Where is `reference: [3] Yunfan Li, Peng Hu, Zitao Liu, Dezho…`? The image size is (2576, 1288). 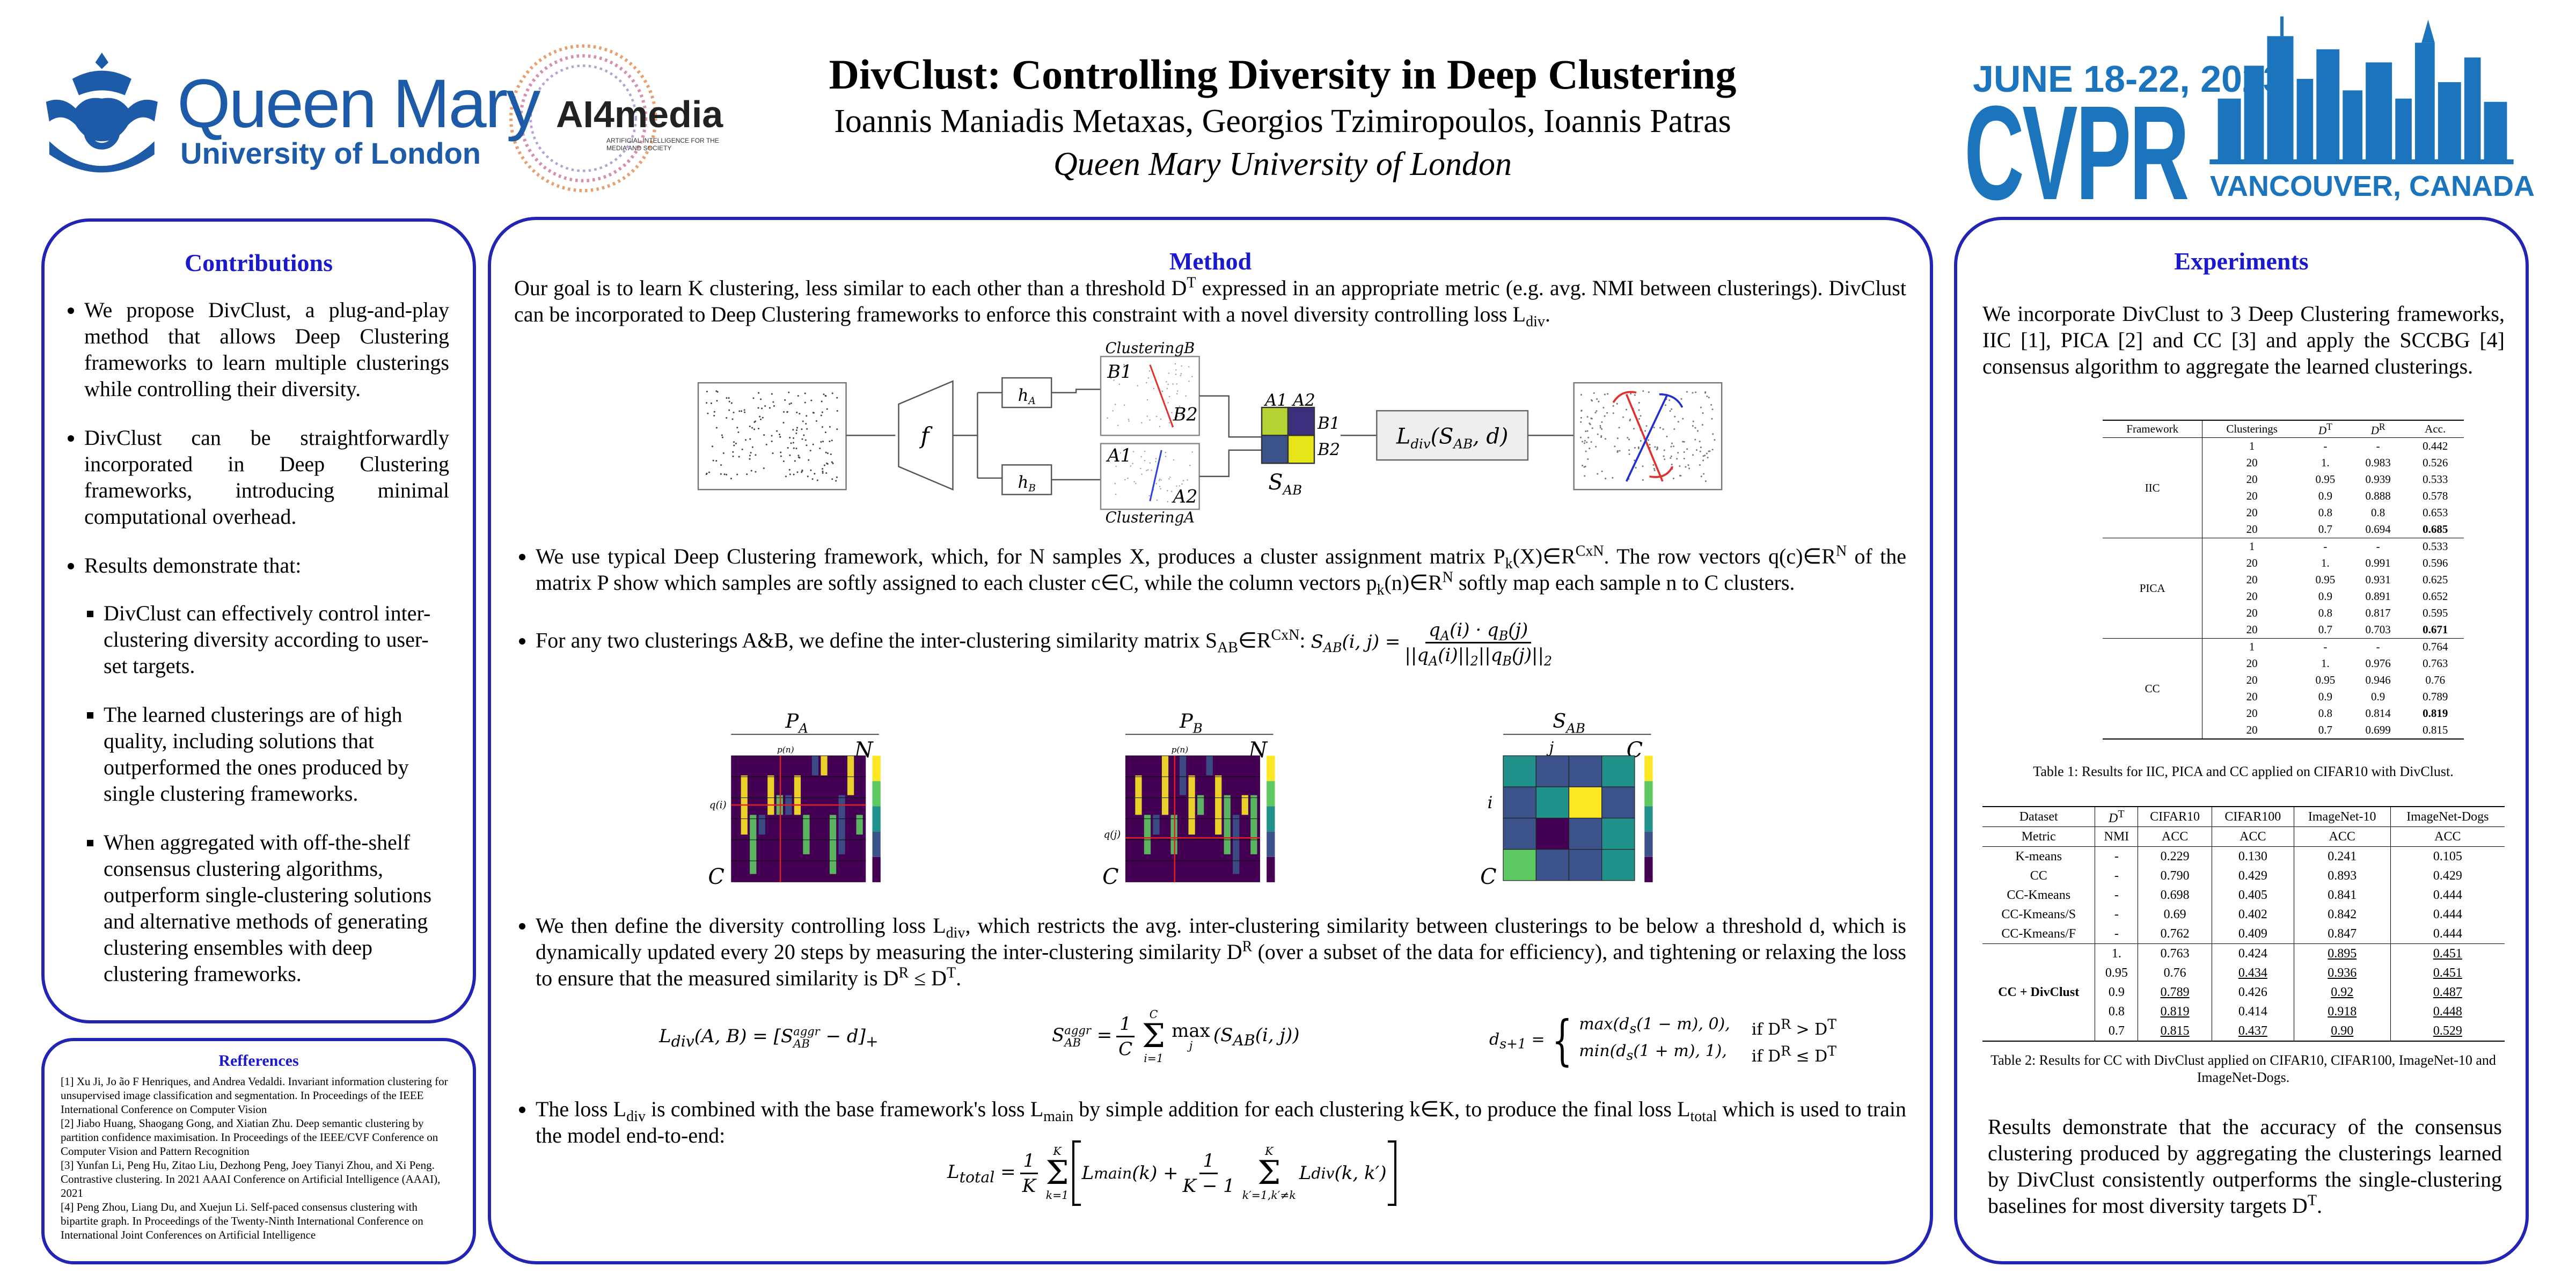 reference: [3] Yunfan Li, Peng Hu, Zitao Liu, Dezho… is located at coordinates (251, 1179).